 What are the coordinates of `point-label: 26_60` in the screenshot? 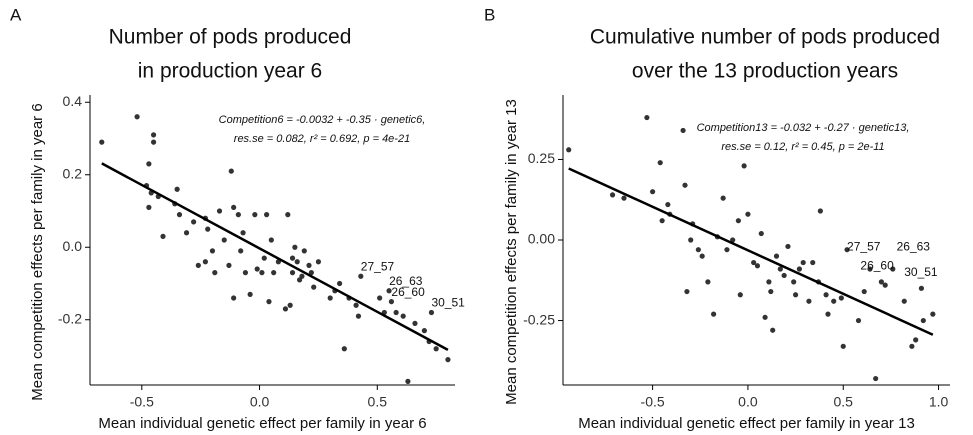 It's located at (408, 292).